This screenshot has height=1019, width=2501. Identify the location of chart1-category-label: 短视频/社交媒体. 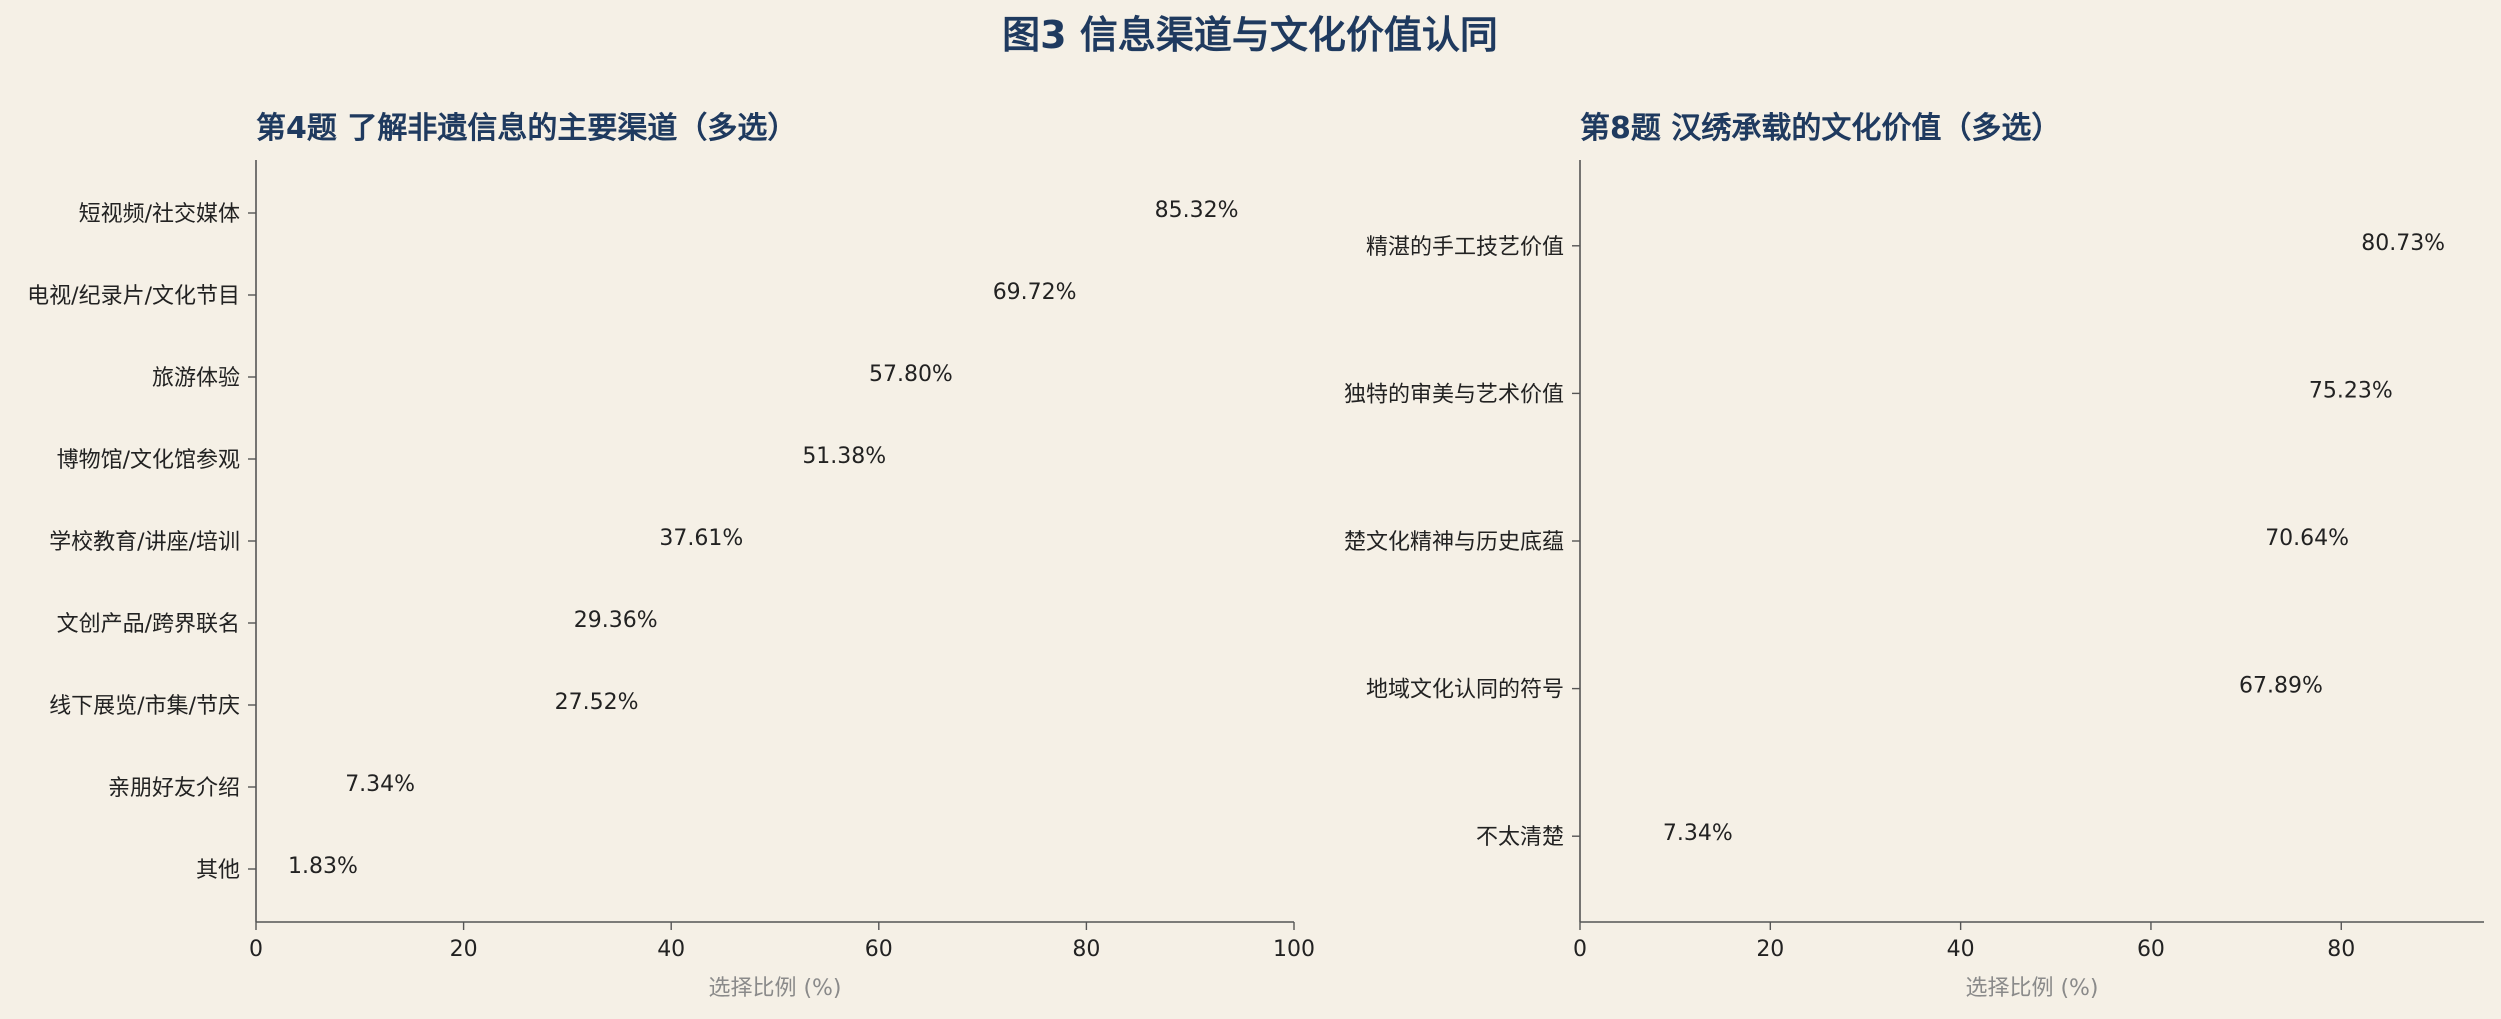
(159, 214).